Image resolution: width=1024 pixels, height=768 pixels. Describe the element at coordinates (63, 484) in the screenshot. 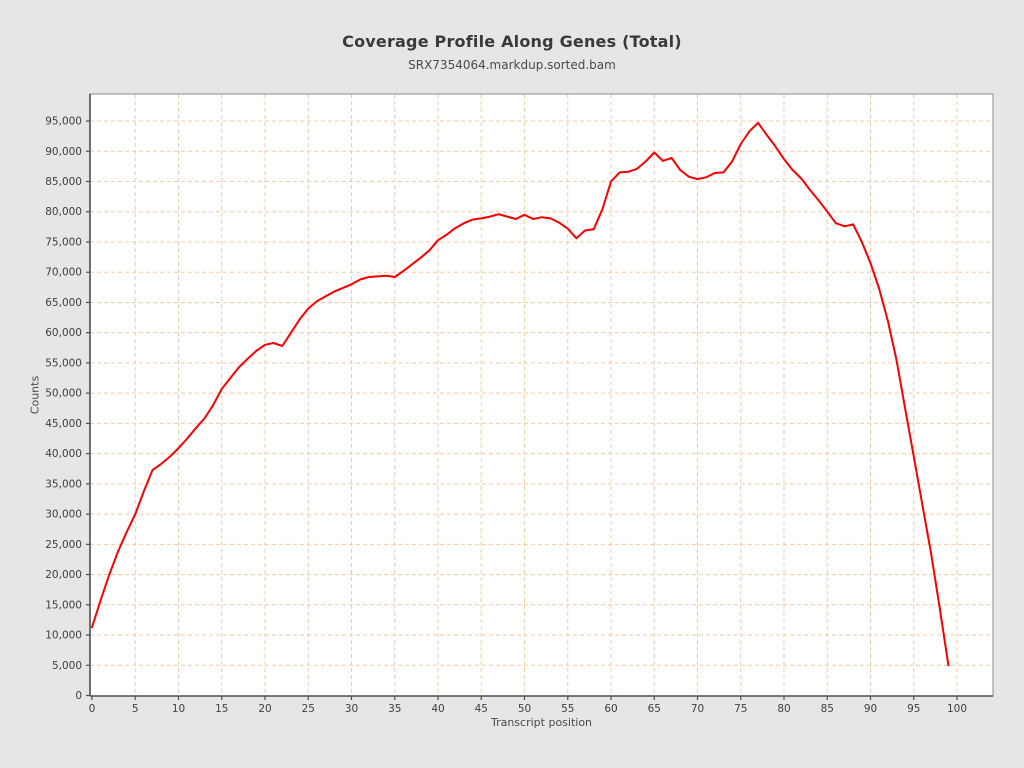

I see `y-tick-label: 35,000` at that location.